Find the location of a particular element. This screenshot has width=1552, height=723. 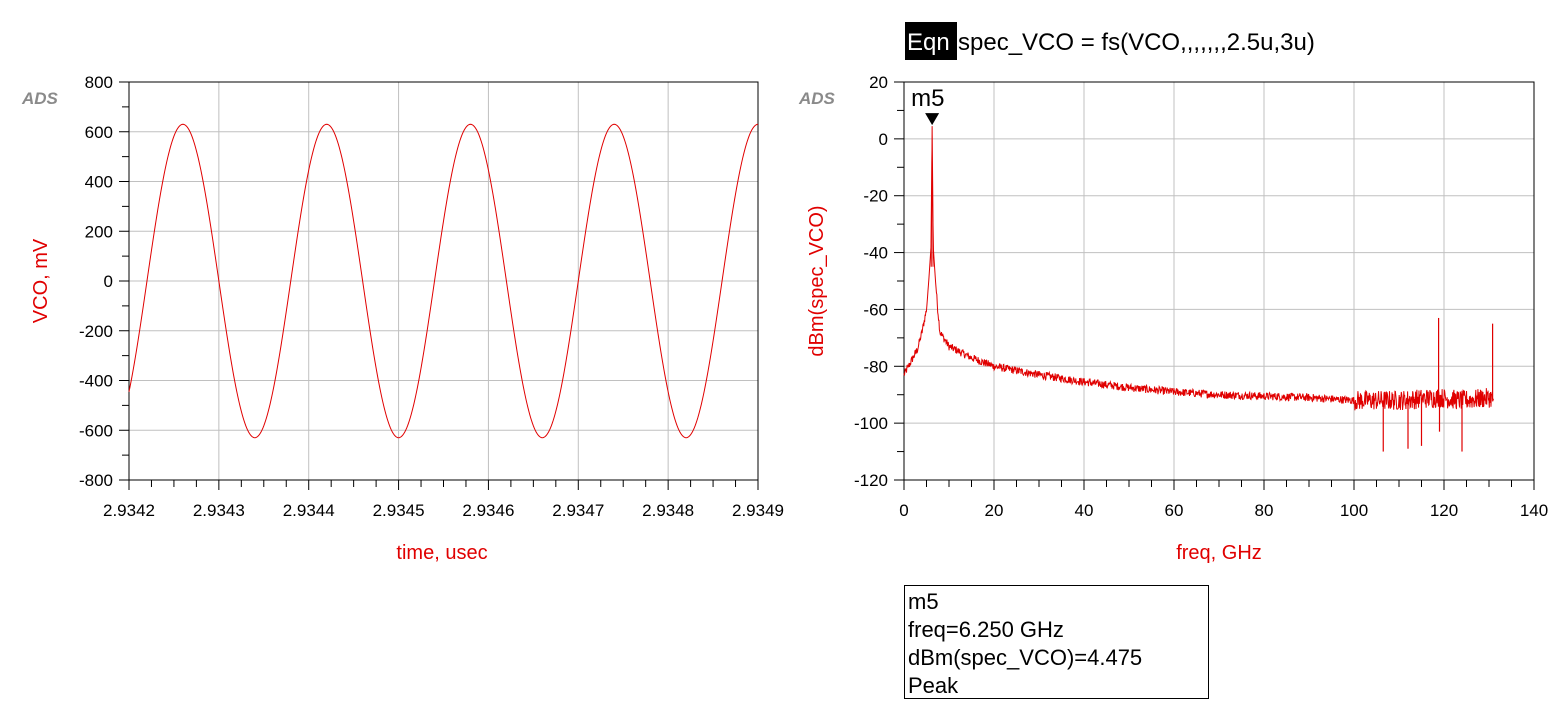

spectrum-x-tick-label: 20 is located at coordinates (994, 510).